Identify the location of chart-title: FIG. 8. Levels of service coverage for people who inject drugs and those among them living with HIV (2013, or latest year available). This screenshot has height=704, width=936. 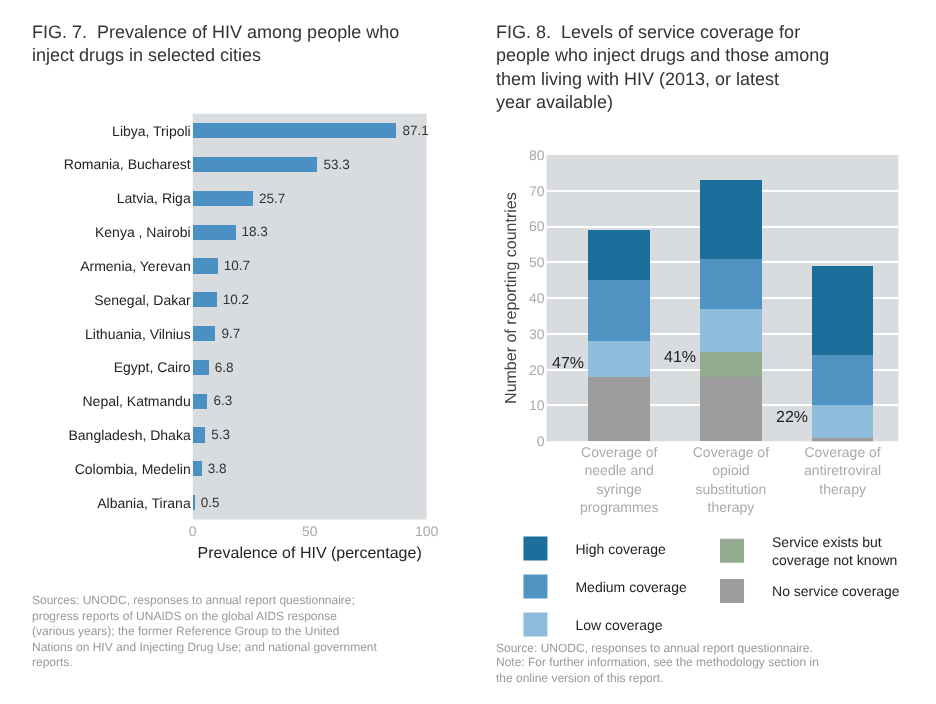
(663, 67).